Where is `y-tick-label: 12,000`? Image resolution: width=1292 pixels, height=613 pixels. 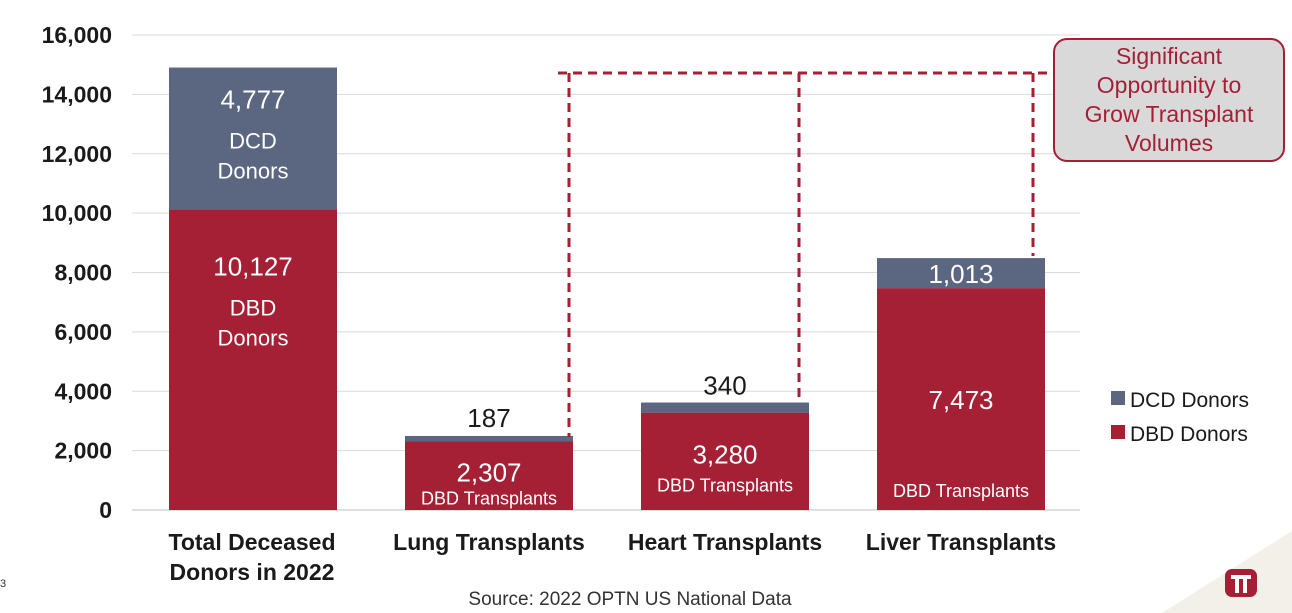 y-tick-label: 12,000 is located at coordinates (77, 154).